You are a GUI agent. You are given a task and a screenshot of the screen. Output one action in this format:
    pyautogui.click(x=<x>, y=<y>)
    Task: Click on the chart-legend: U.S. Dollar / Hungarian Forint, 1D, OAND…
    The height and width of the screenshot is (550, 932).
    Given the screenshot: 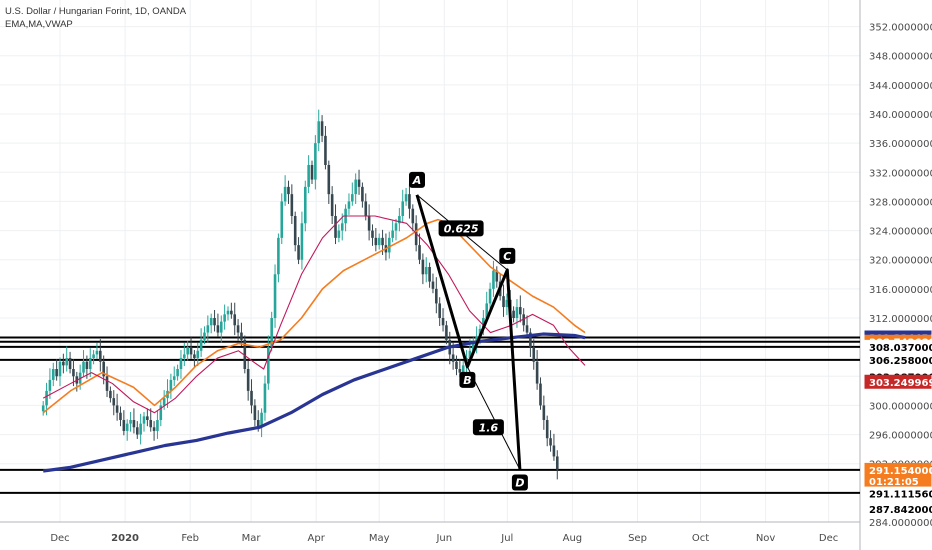 What is the action you would take?
    pyautogui.click(x=95, y=18)
    